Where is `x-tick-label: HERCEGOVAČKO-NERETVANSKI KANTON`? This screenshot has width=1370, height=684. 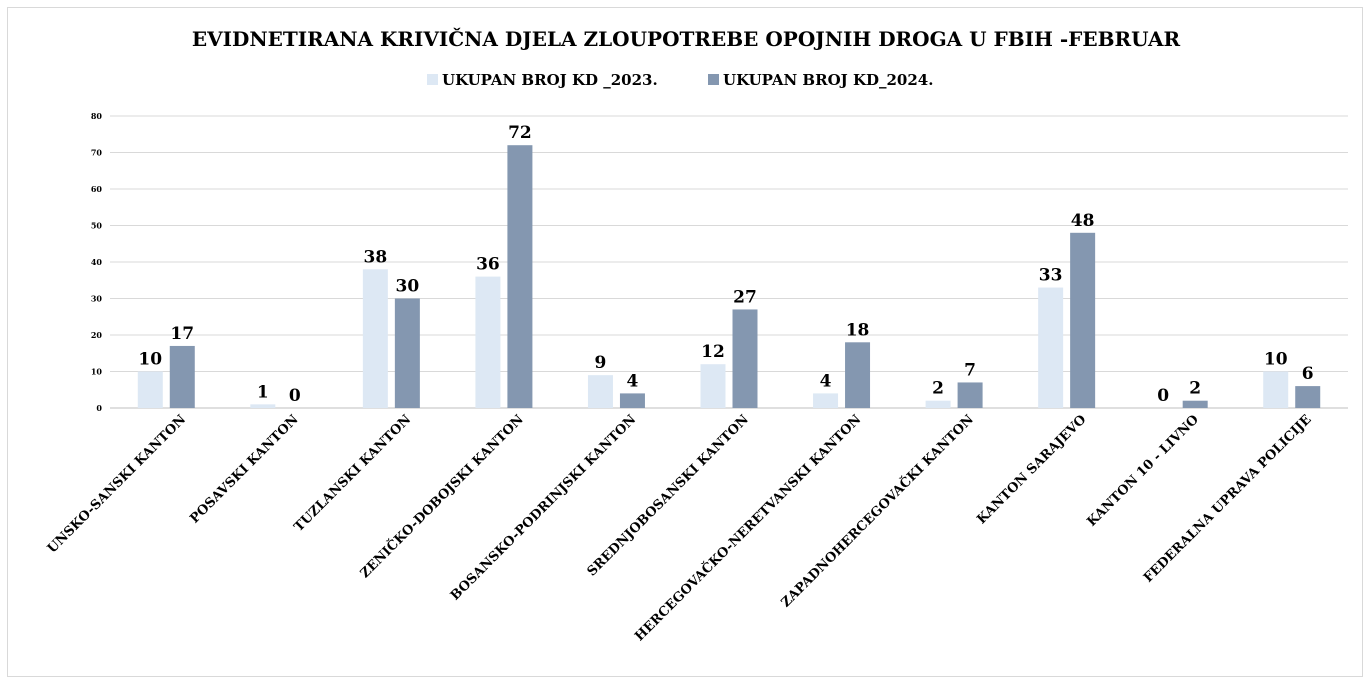 x-tick-label: HERCEGOVAČKO-NERETVANSKI KANTON is located at coordinates (748, 528).